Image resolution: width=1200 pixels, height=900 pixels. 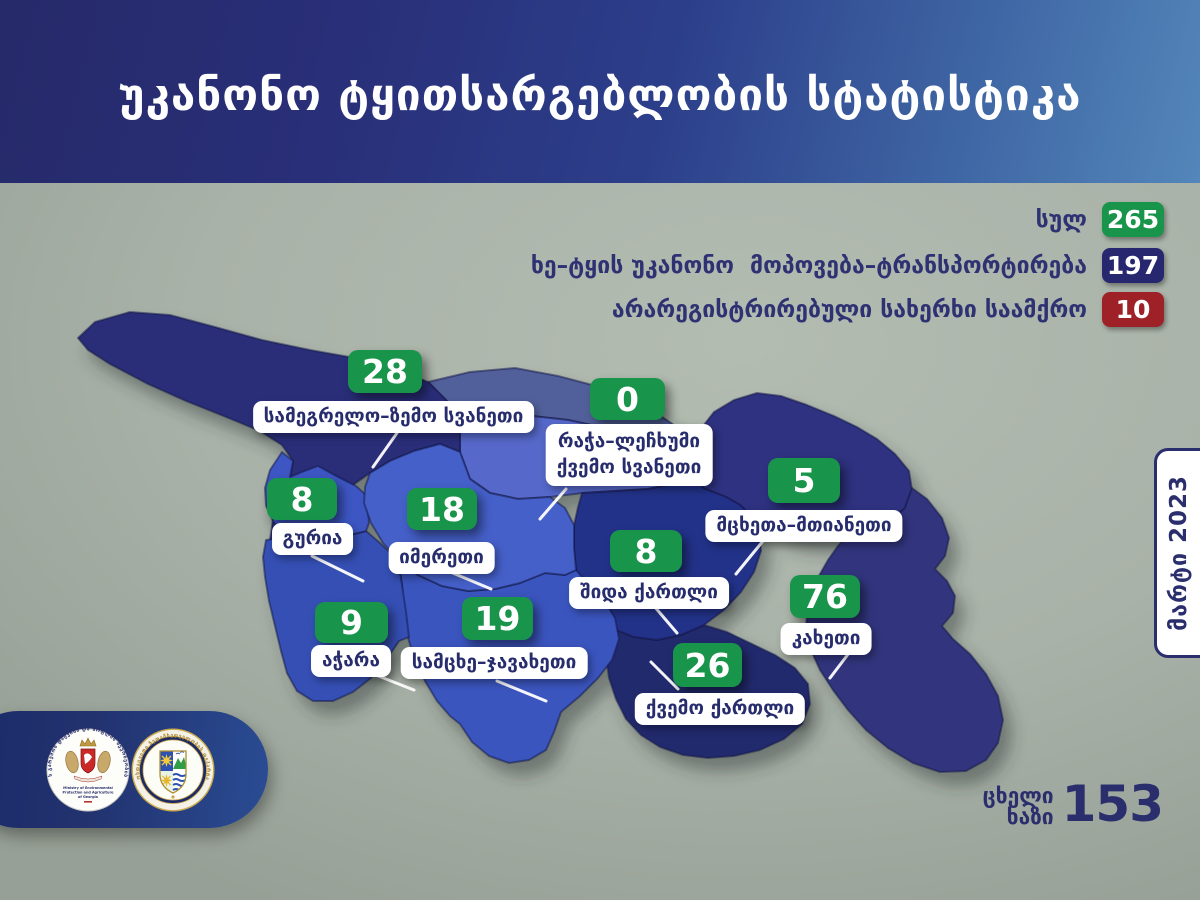 I want to click on region-value-kvemo: 26, so click(x=707, y=665).